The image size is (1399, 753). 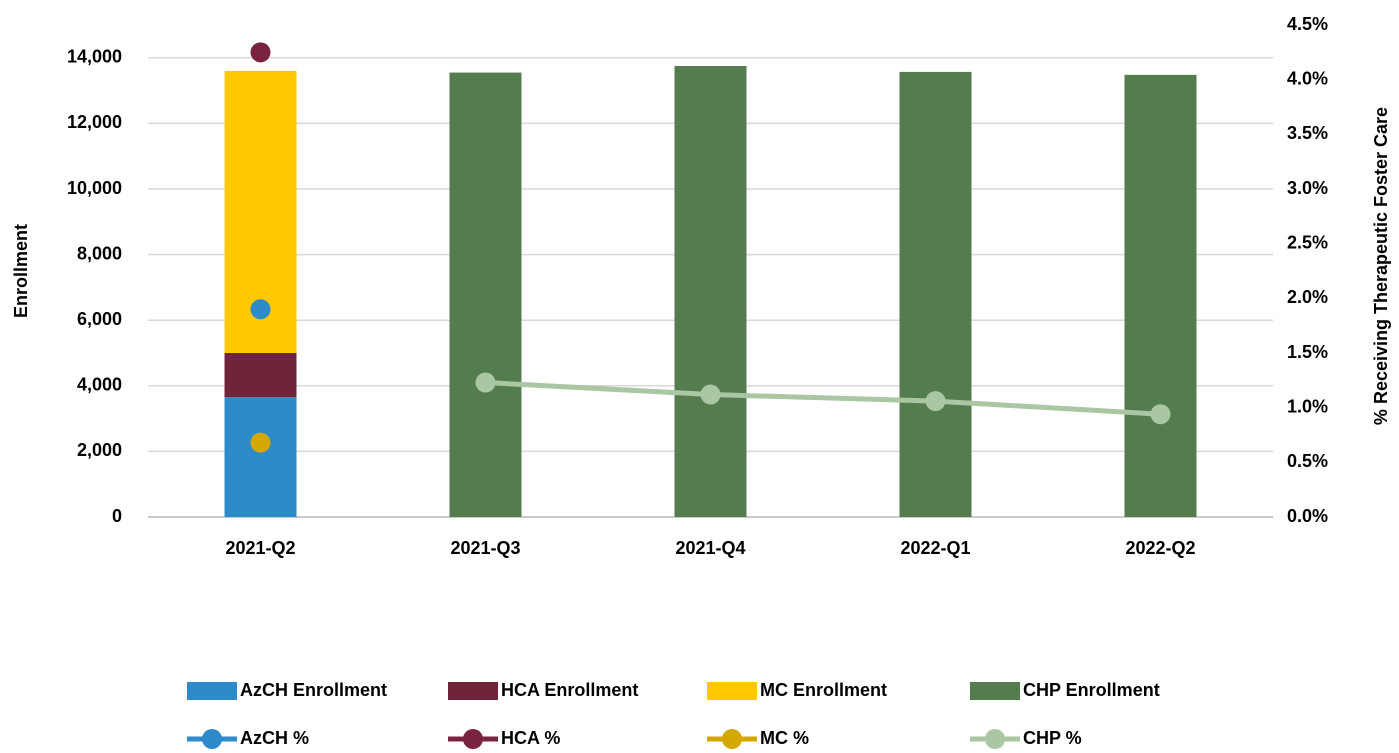 I want to click on x-tick-label: 2022-Q2, so click(x=1160, y=548).